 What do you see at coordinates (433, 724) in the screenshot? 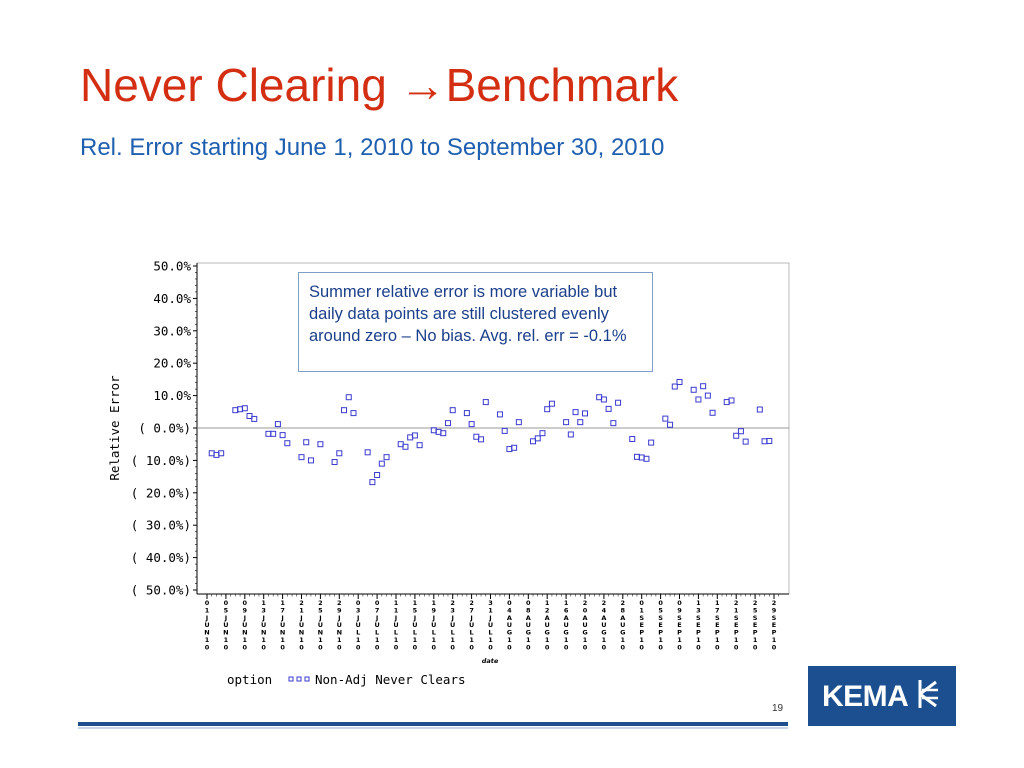
I see `footer-divider` at bounding box center [433, 724].